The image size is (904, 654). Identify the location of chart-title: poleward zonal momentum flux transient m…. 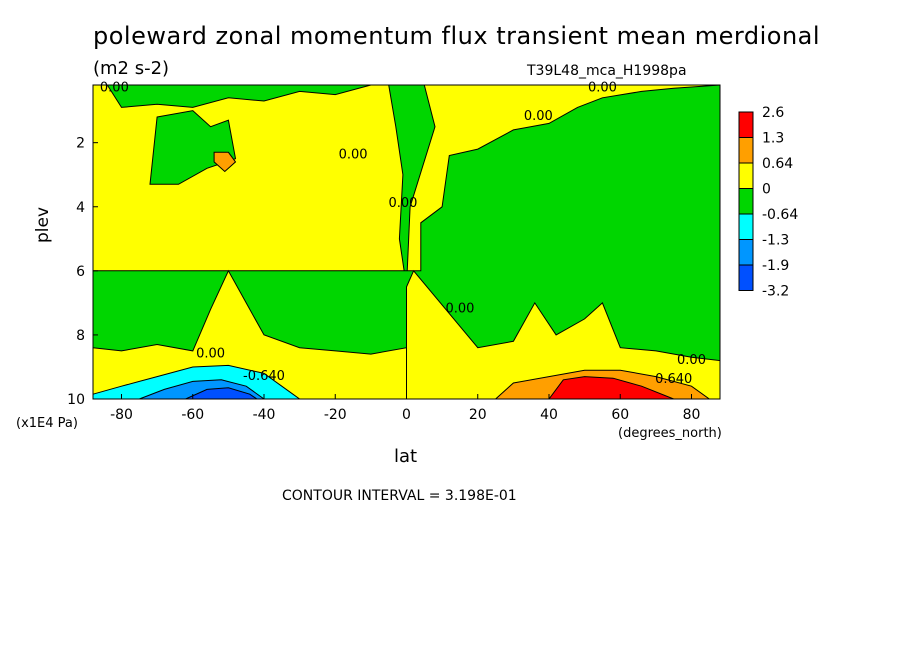
(457, 36).